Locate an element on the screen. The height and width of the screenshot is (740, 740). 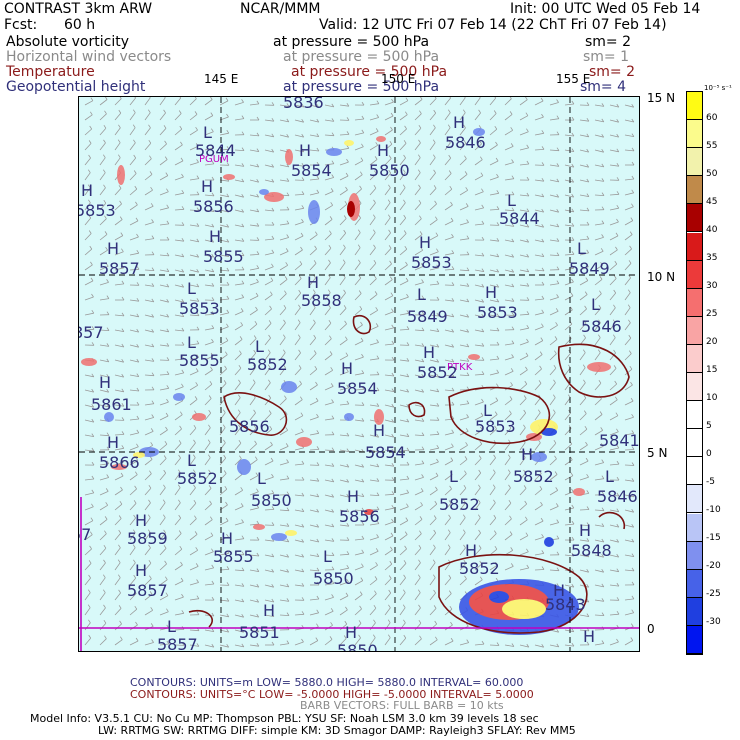
colorbar-tick: 20 is located at coordinates (712, 342).